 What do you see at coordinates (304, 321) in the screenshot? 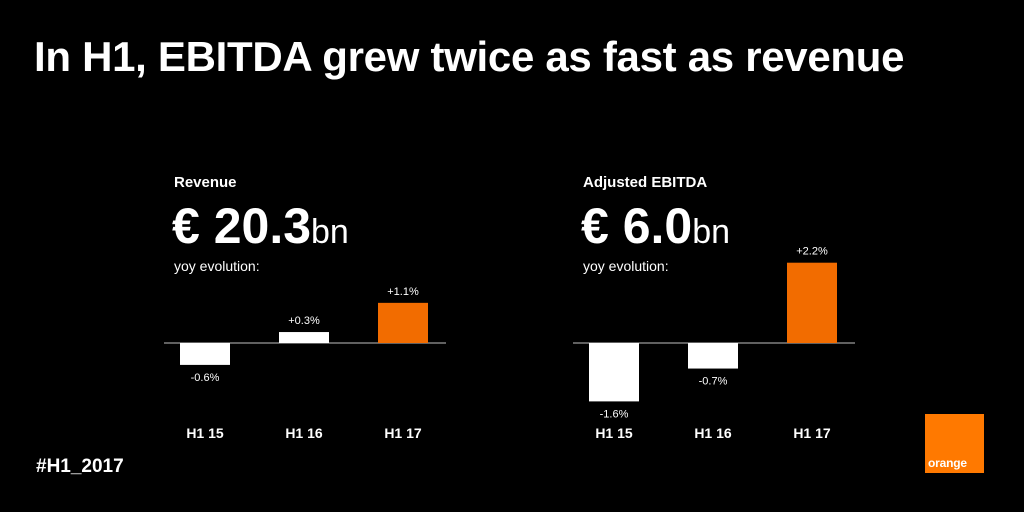
I see `data-label: +0.3%` at bounding box center [304, 321].